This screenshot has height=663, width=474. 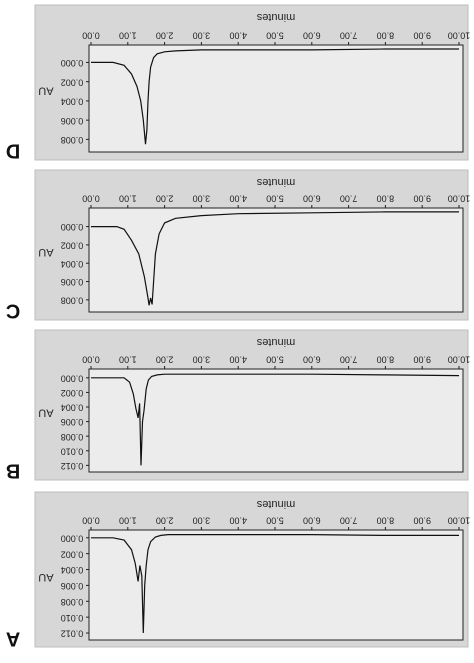 What do you see at coordinates (13, 311) in the screenshot?
I see `panel-label: C` at bounding box center [13, 311].